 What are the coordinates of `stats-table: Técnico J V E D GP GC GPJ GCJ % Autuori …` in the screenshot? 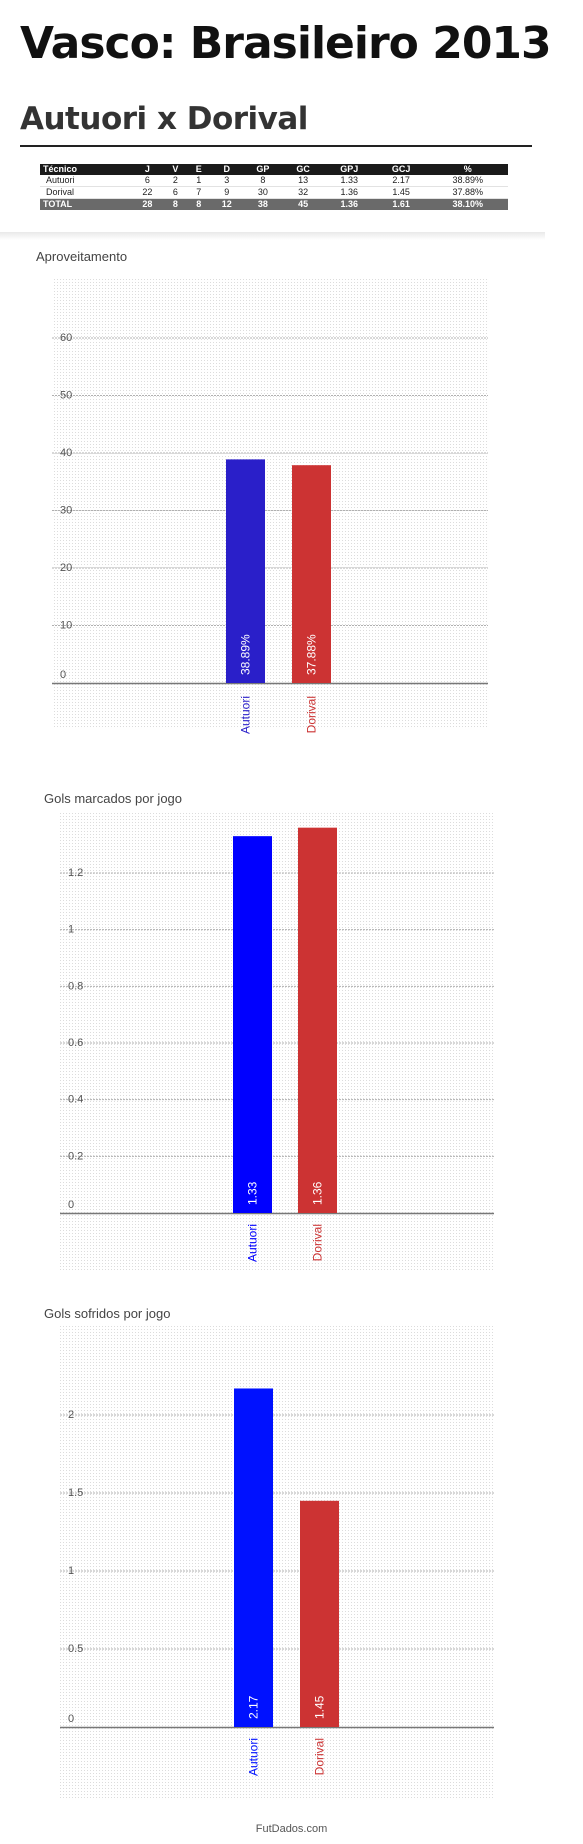 It's located at (274, 187).